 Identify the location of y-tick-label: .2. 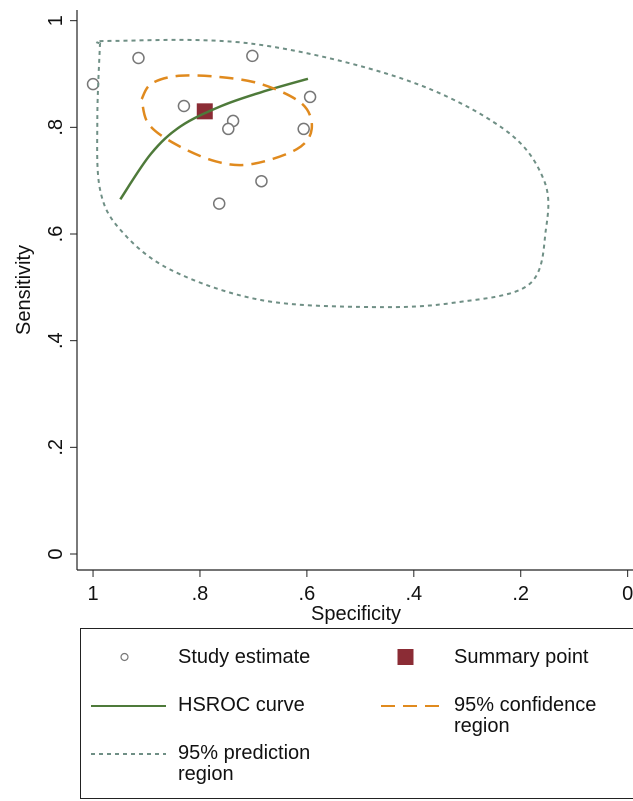
(56, 447).